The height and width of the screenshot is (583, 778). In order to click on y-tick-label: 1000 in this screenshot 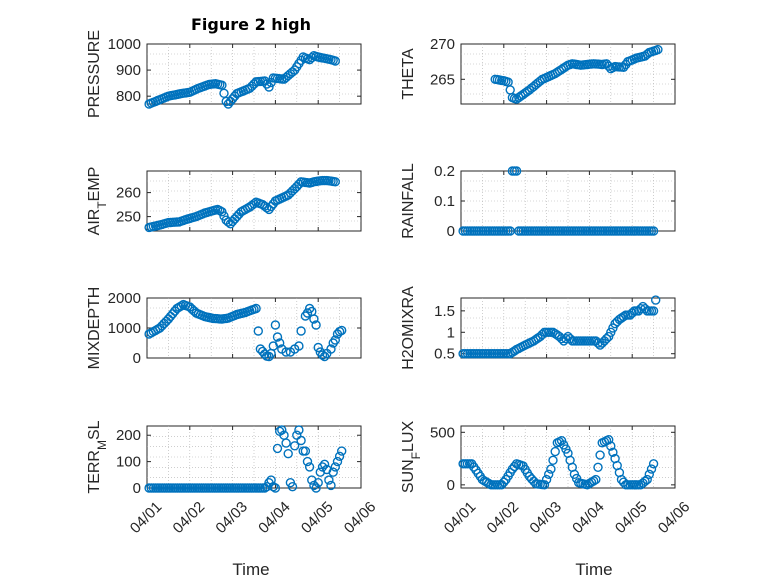, I will do `click(124, 328)`.